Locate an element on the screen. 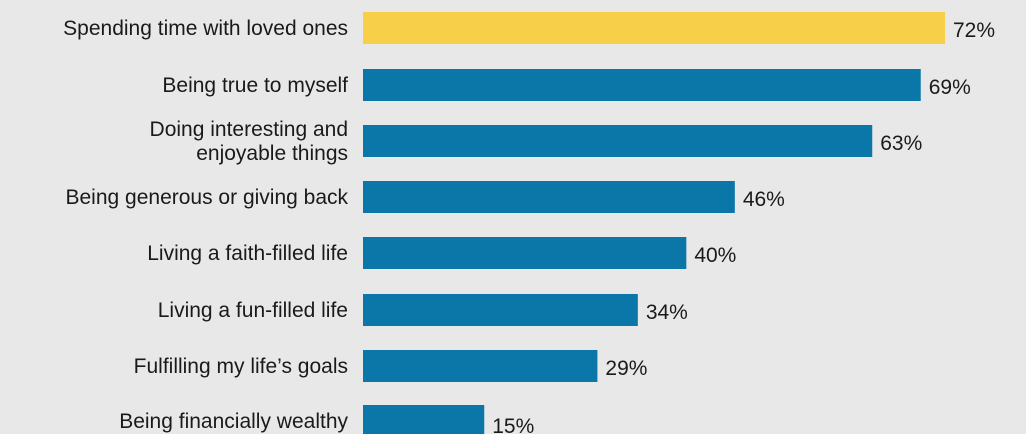  value-label: 29% is located at coordinates (626, 368).